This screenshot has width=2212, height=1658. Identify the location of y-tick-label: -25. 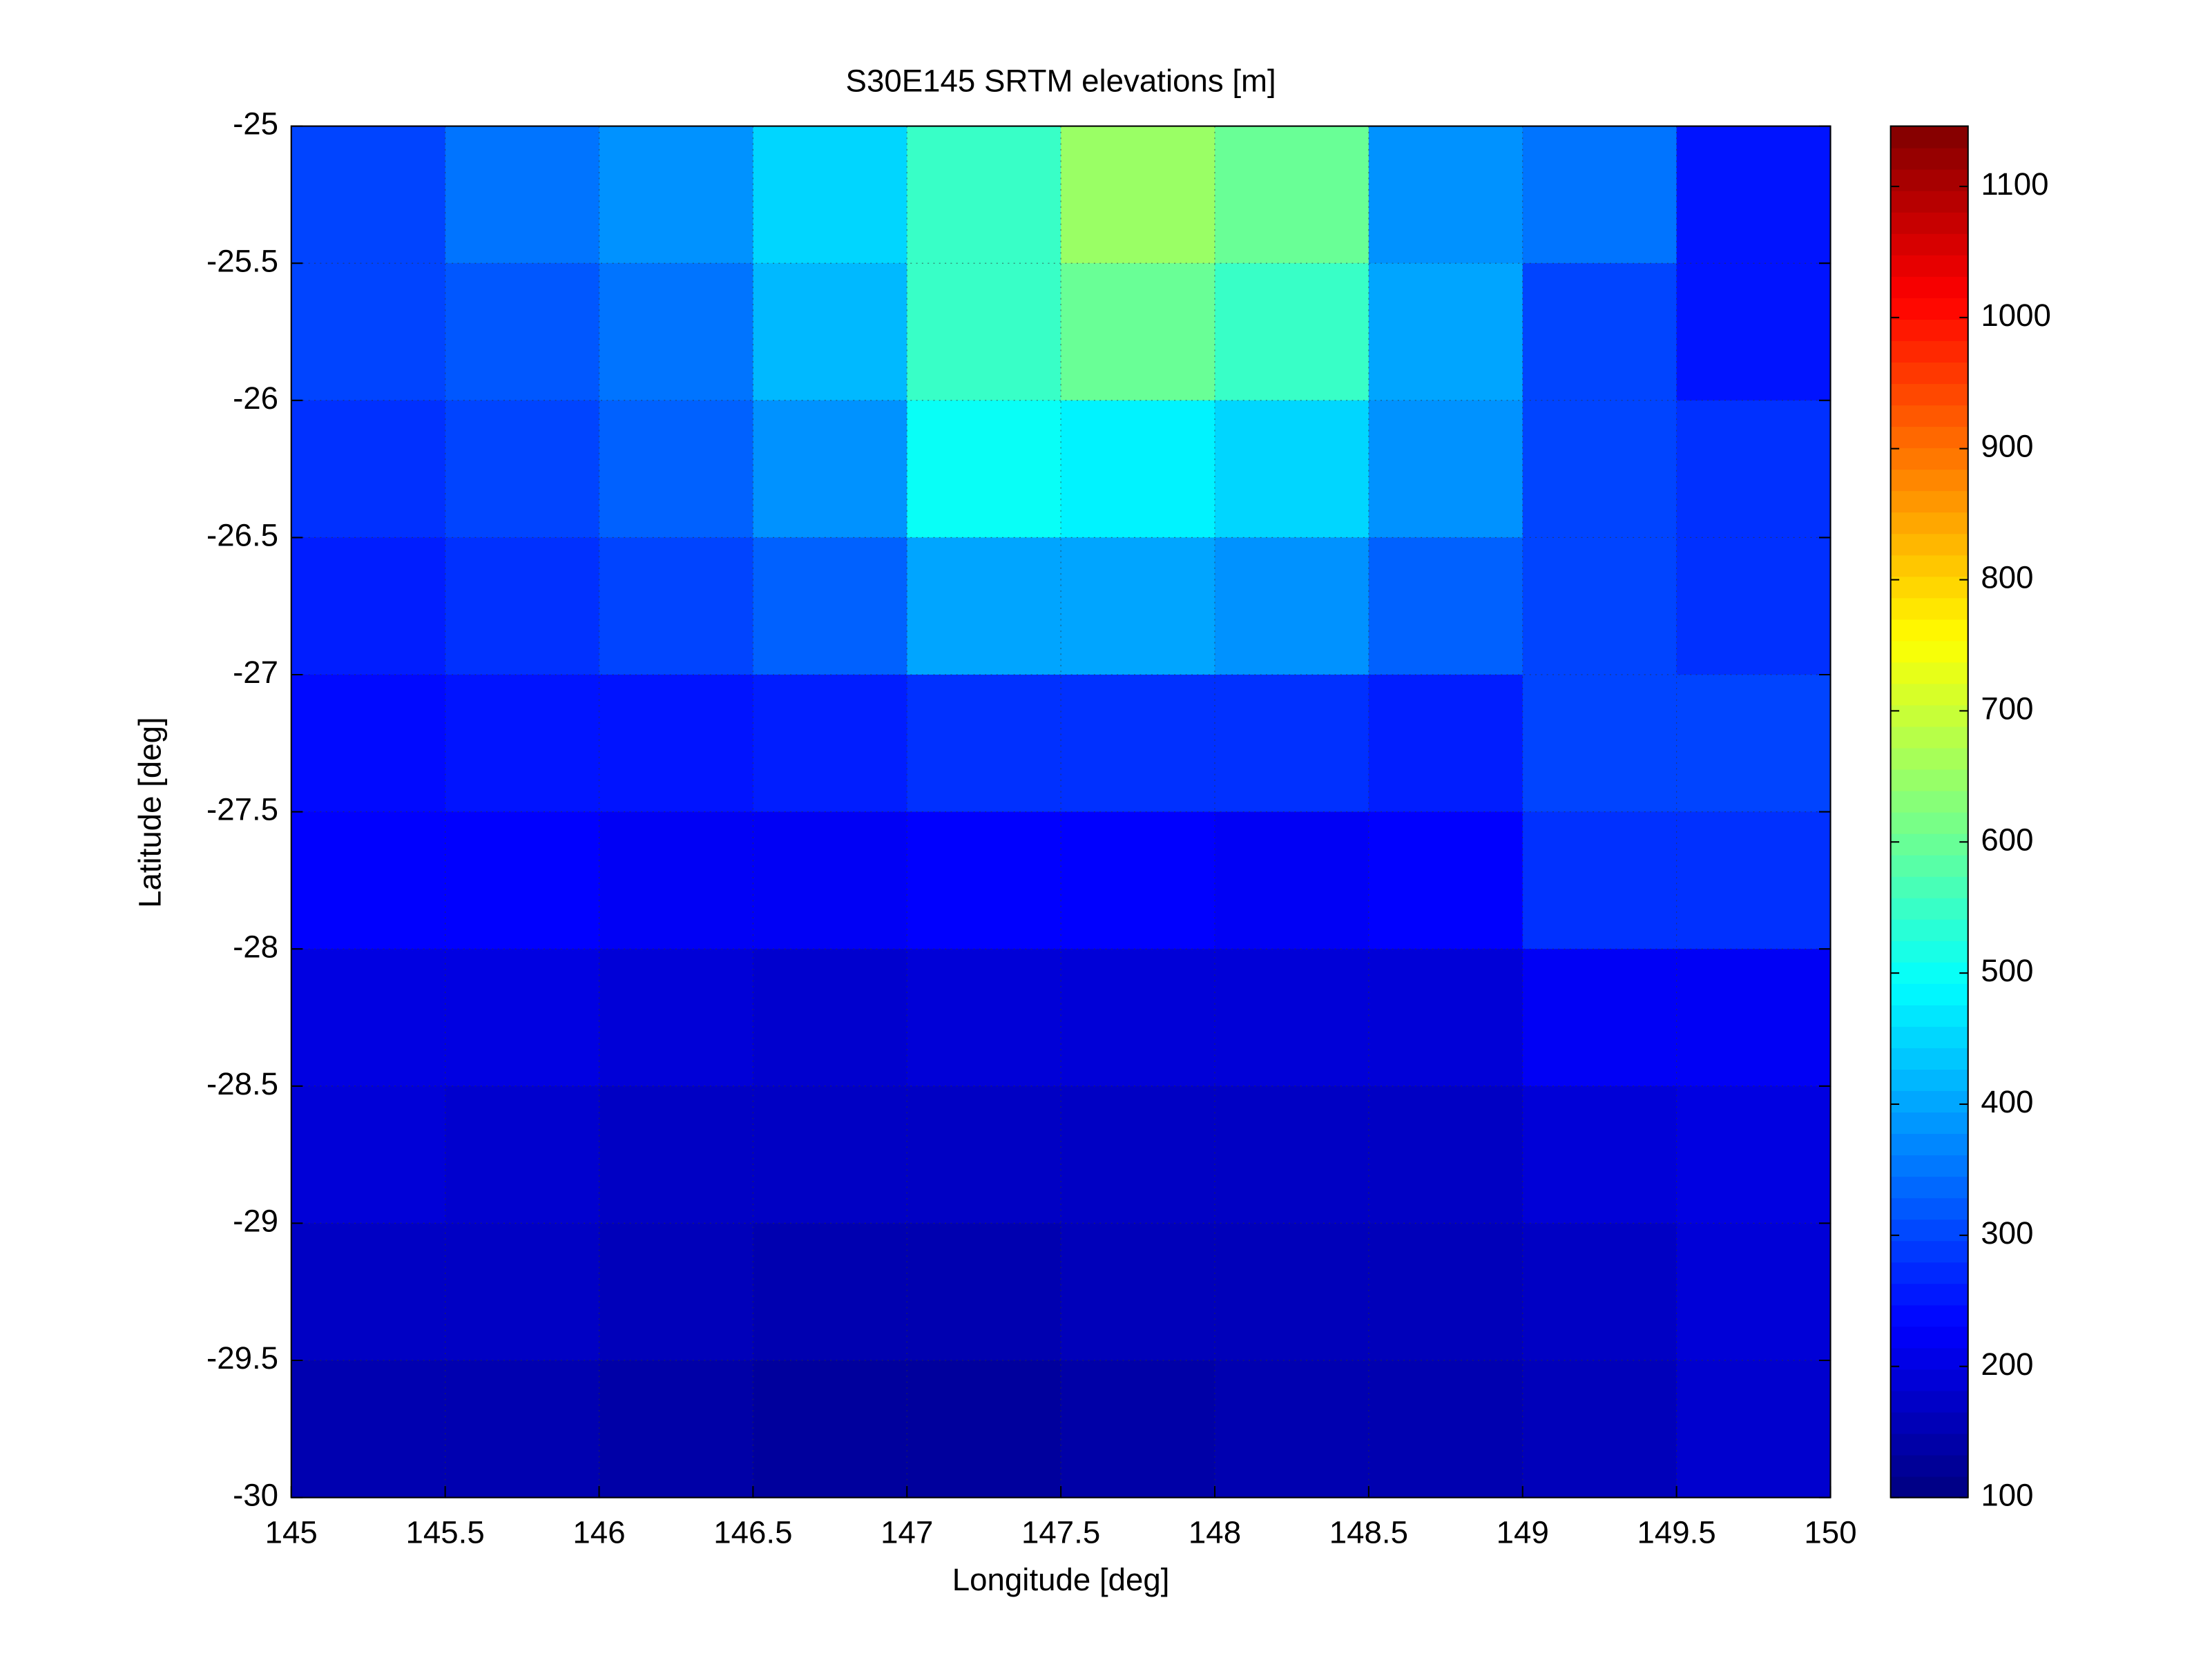
(256, 124).